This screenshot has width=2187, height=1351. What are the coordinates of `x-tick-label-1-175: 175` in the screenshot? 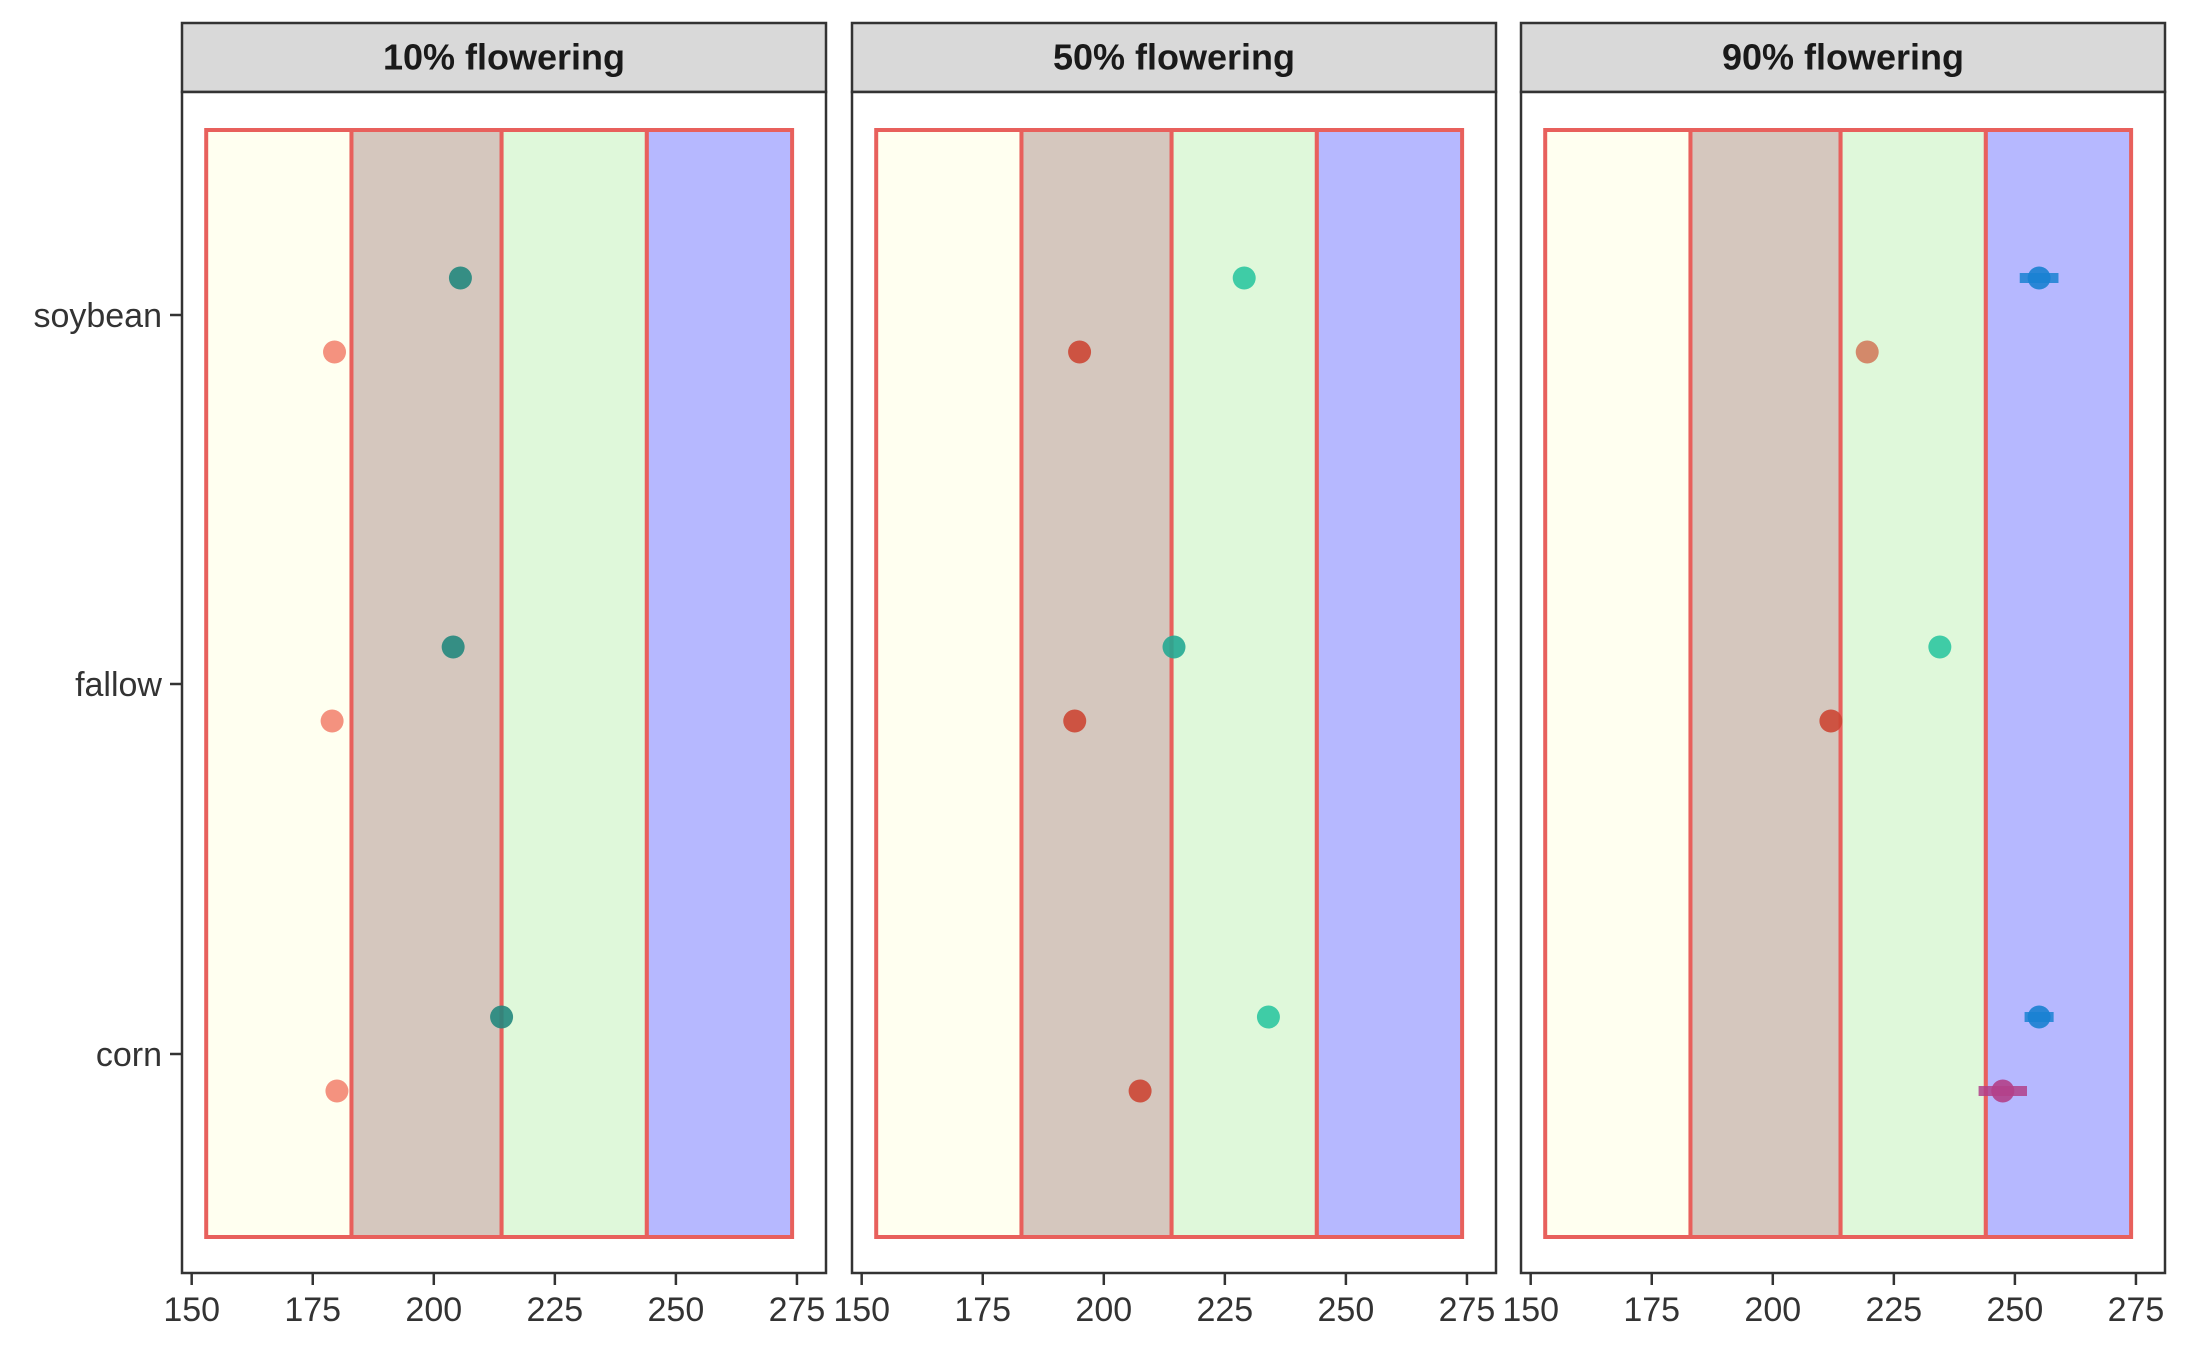 It's located at (312, 1310).